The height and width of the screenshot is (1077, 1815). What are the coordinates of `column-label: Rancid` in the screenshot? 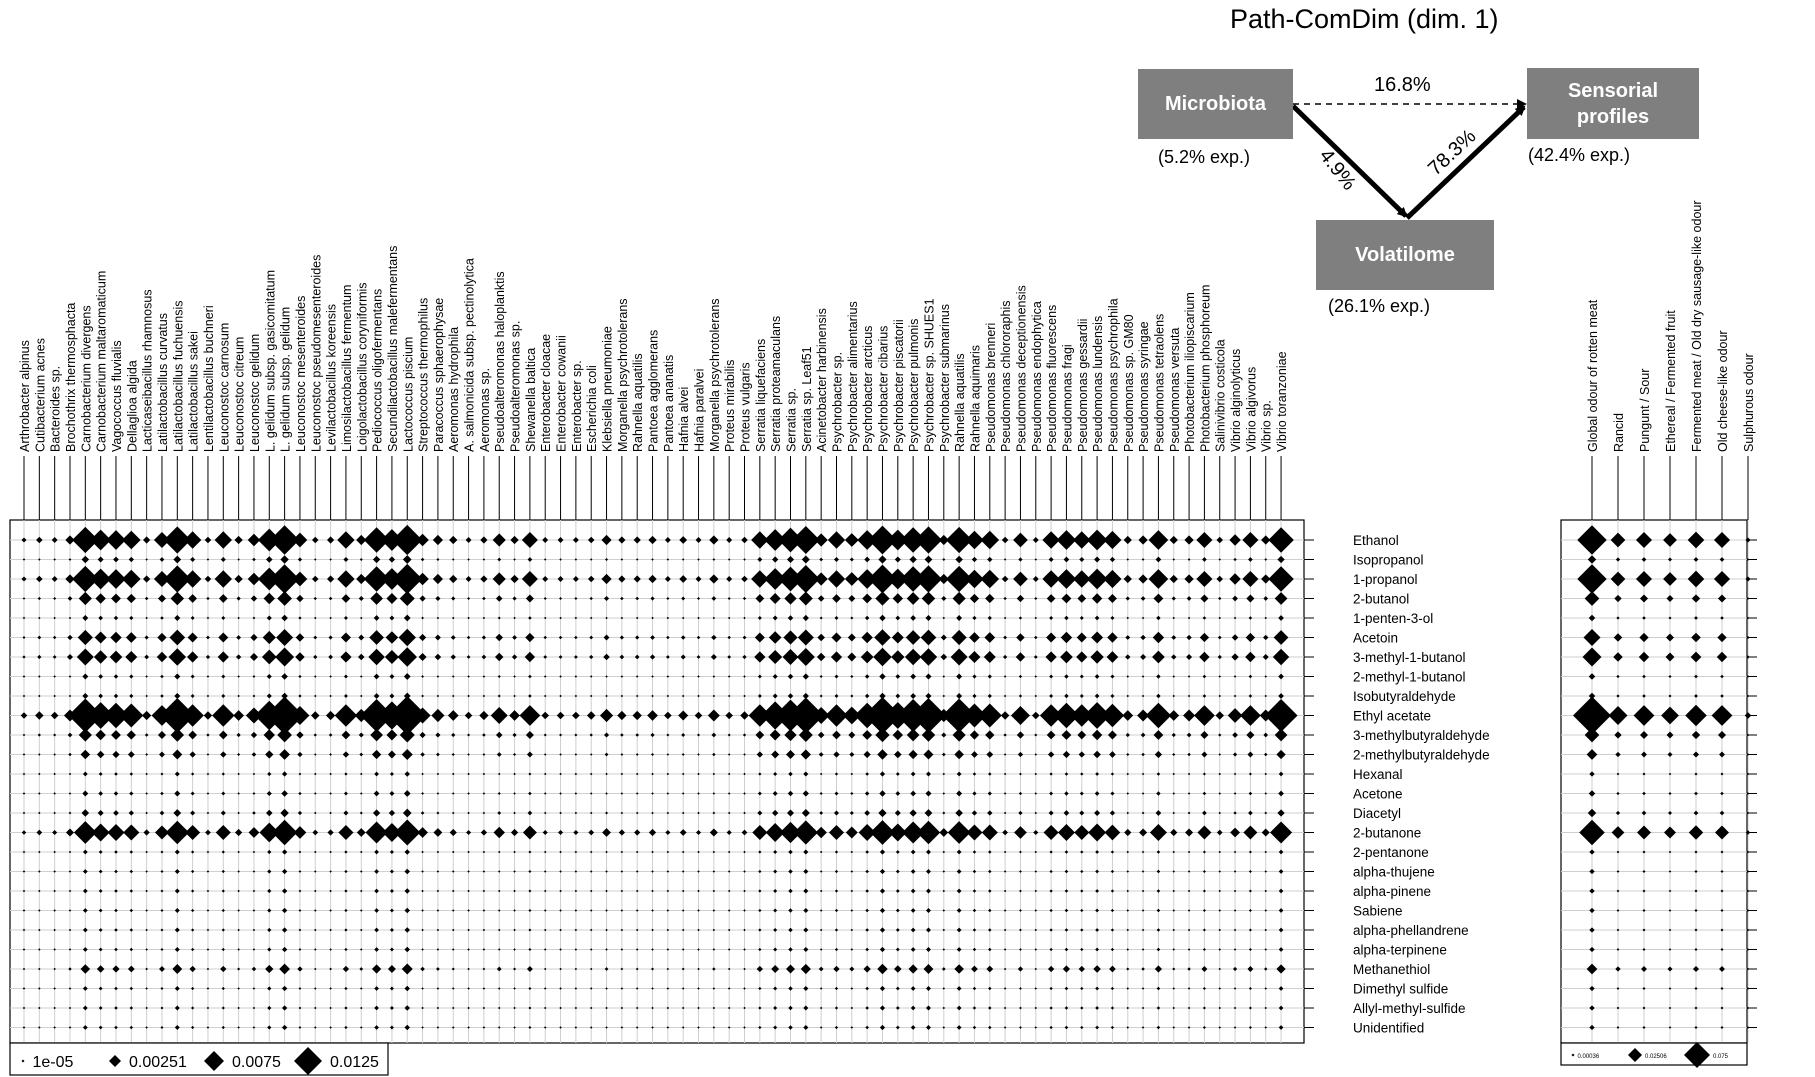 It's located at (1619, 432).